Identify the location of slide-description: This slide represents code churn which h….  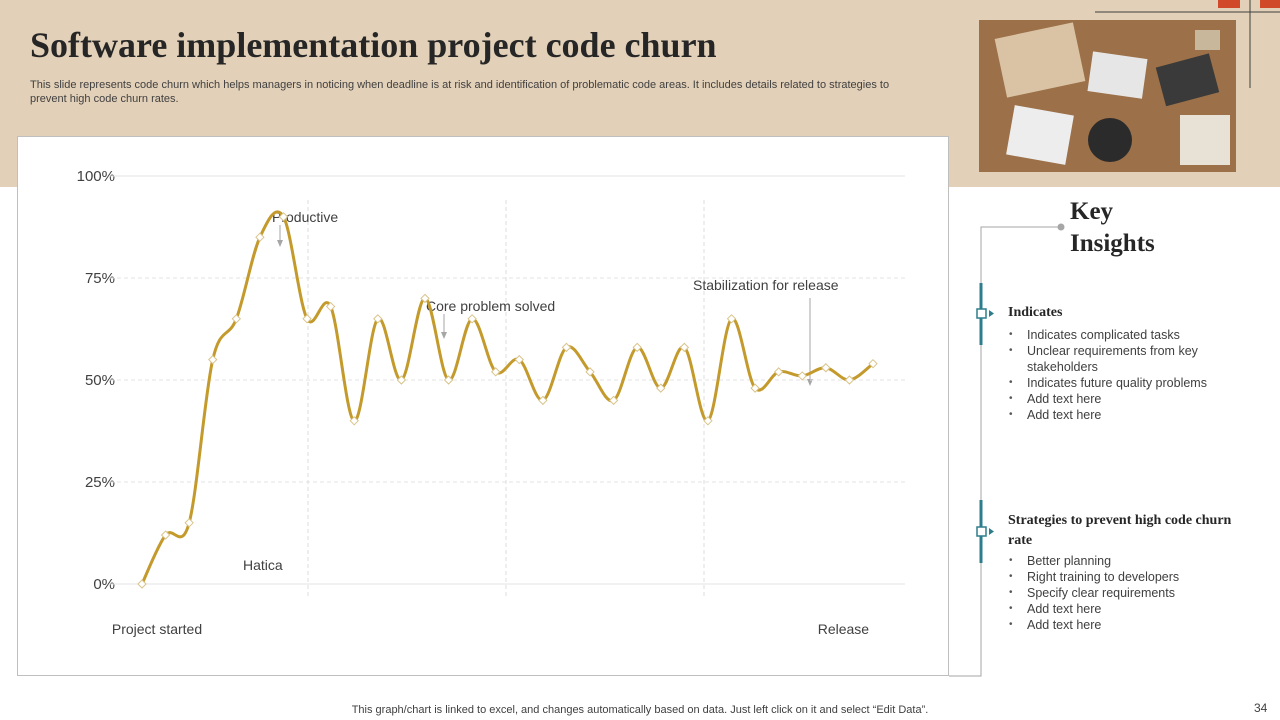
(460, 92).